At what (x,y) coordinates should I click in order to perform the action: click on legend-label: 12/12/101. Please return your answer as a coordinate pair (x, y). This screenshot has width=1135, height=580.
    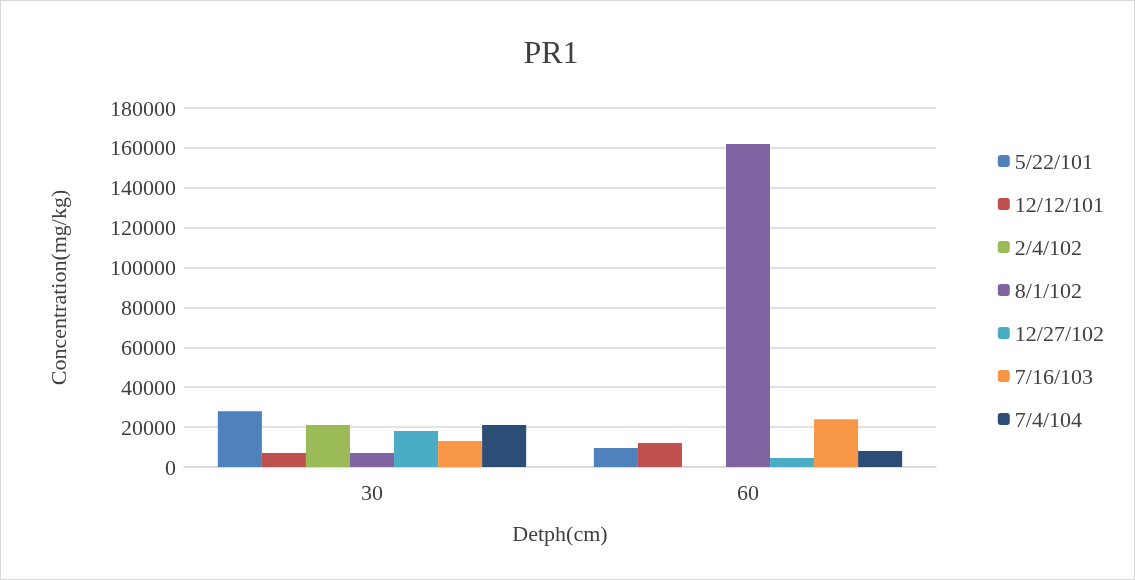
    Looking at the image, I should click on (1059, 204).